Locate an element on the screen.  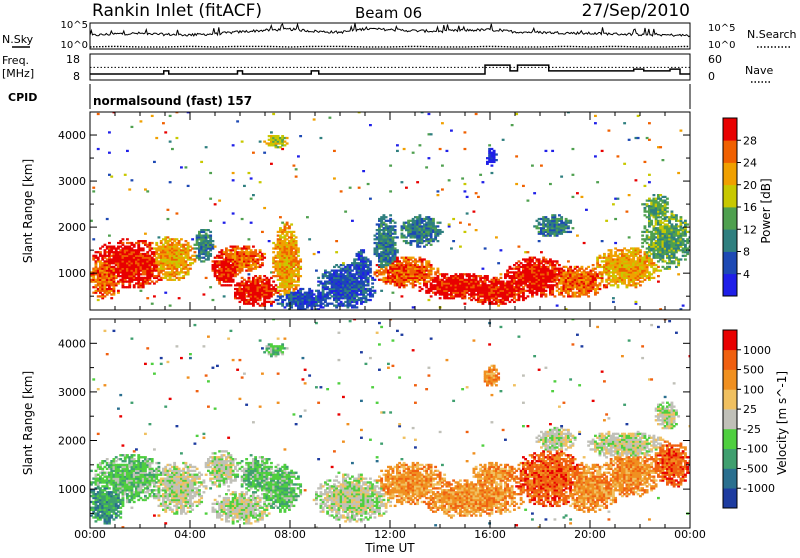
freq-bottom-tick: 8 is located at coordinates (76, 76).